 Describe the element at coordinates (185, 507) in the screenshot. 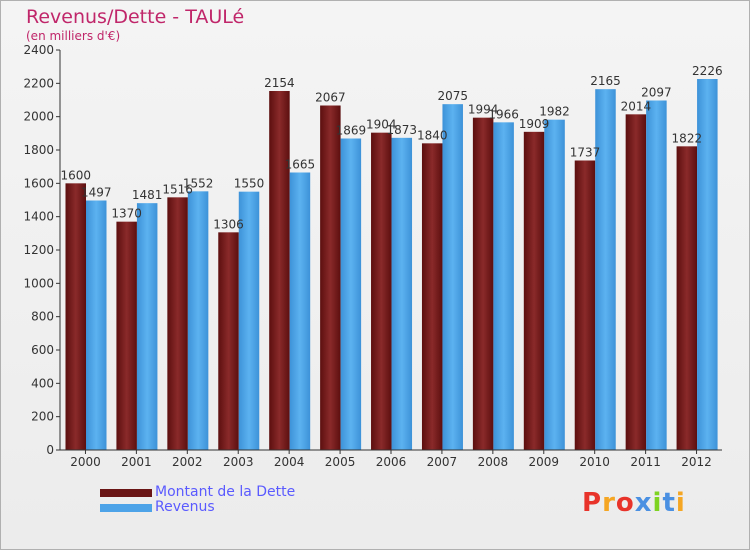

I see `legend-label-revenue: Revenus` at that location.